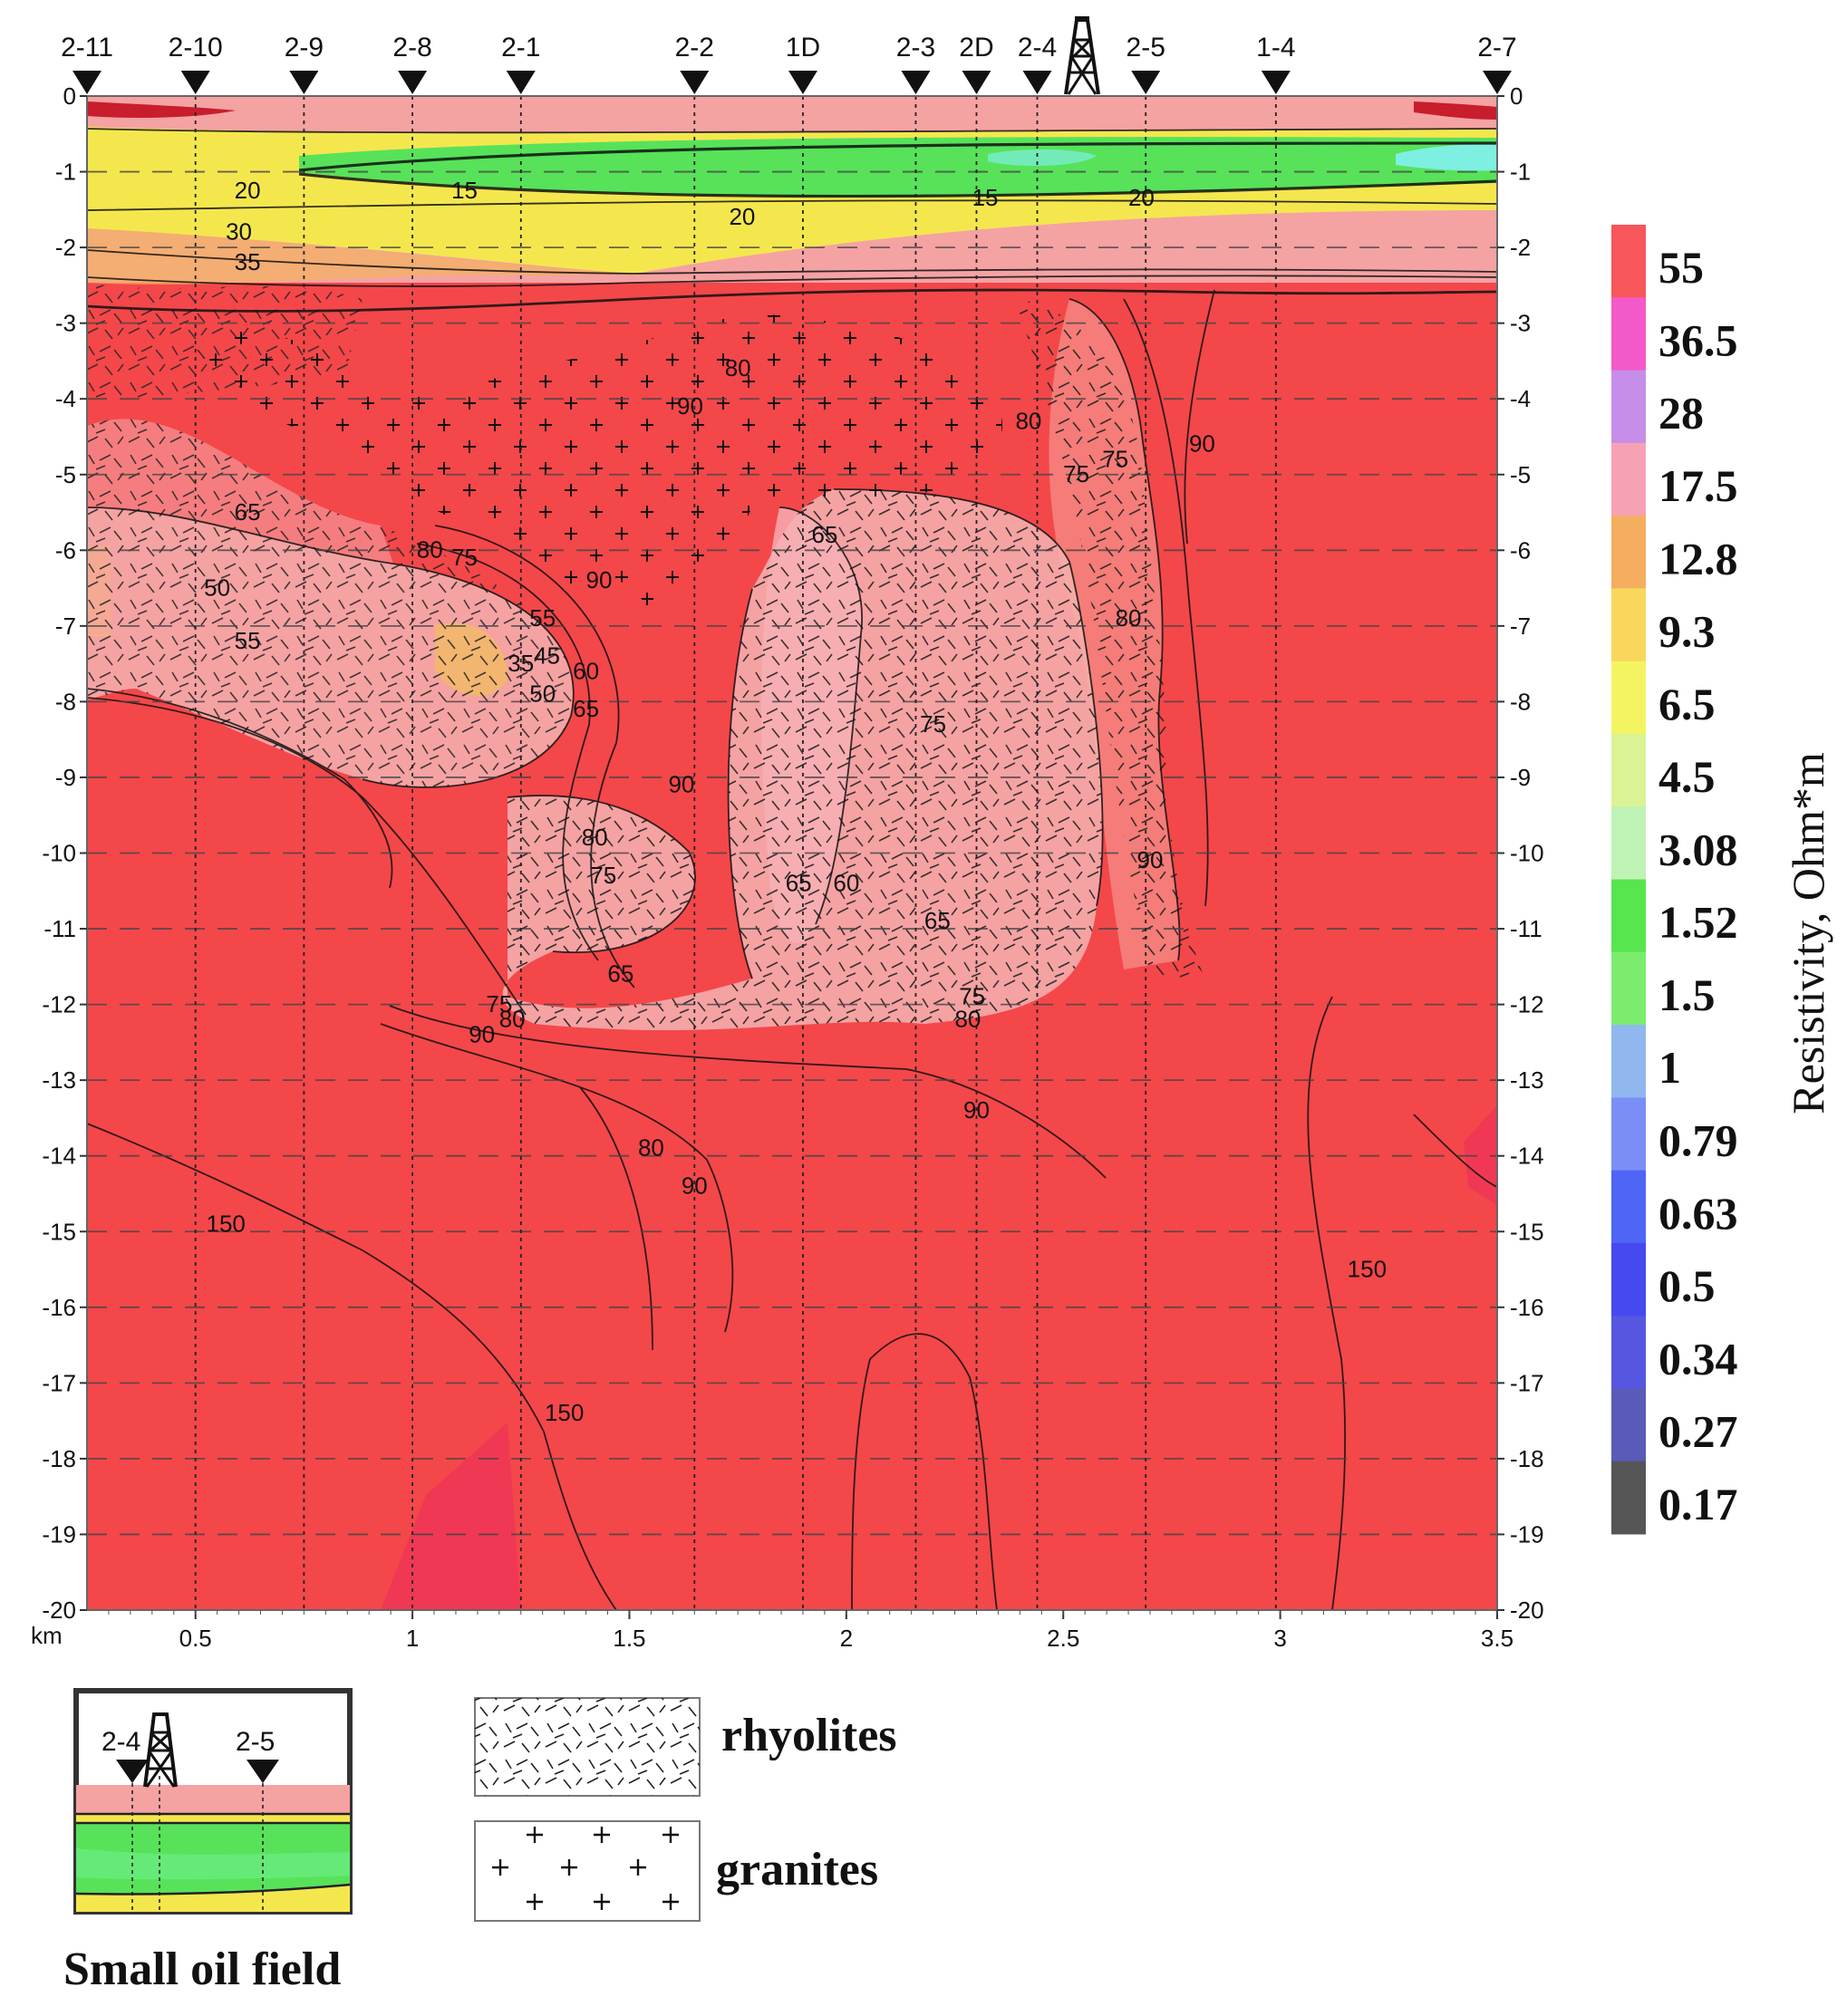 The image size is (1847, 2016). I want to click on rhyolites-label: rhyolites, so click(809, 1735).